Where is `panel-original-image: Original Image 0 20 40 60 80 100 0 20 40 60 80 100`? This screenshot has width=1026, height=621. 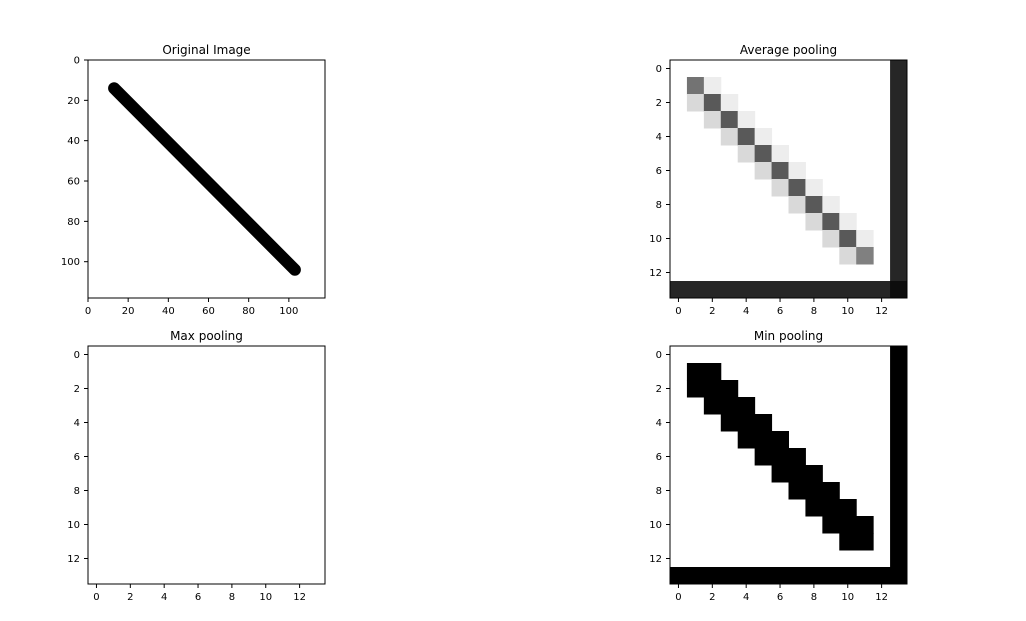
panel-original-image: Original Image 0 20 40 60 80 100 0 20 40 60 80 100 is located at coordinates (193, 180).